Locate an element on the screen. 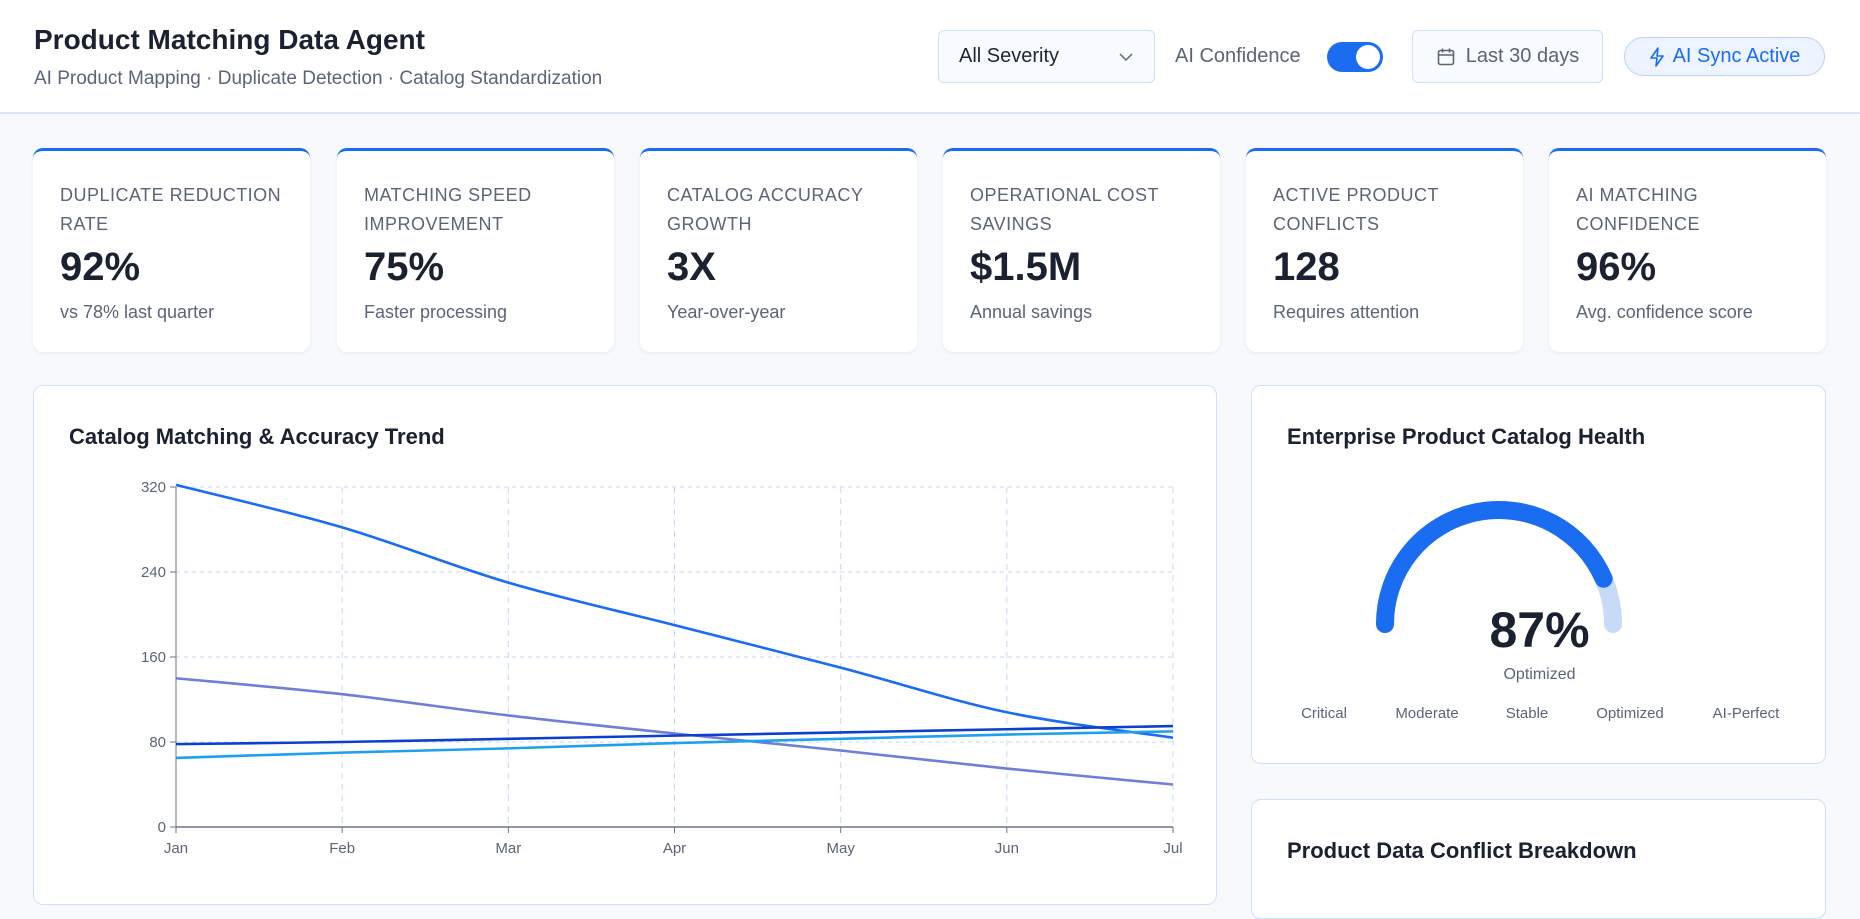 The width and height of the screenshot is (1860, 919). date-range-button: Last 30 days is located at coordinates (1507, 56).